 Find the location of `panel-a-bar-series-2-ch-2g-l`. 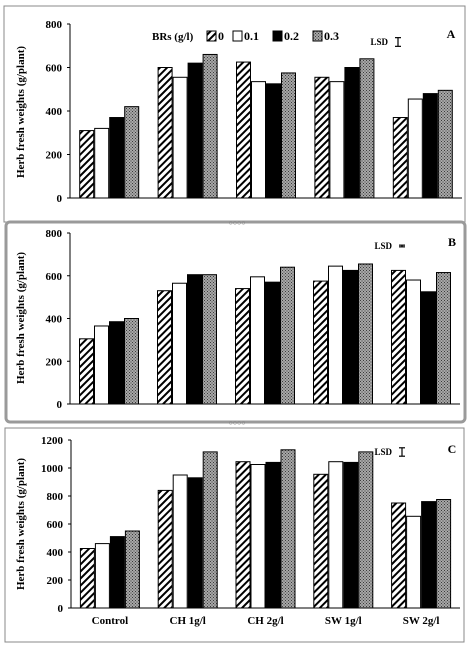

panel-a-bar-series-2-ch-2g-l is located at coordinates (273, 141).